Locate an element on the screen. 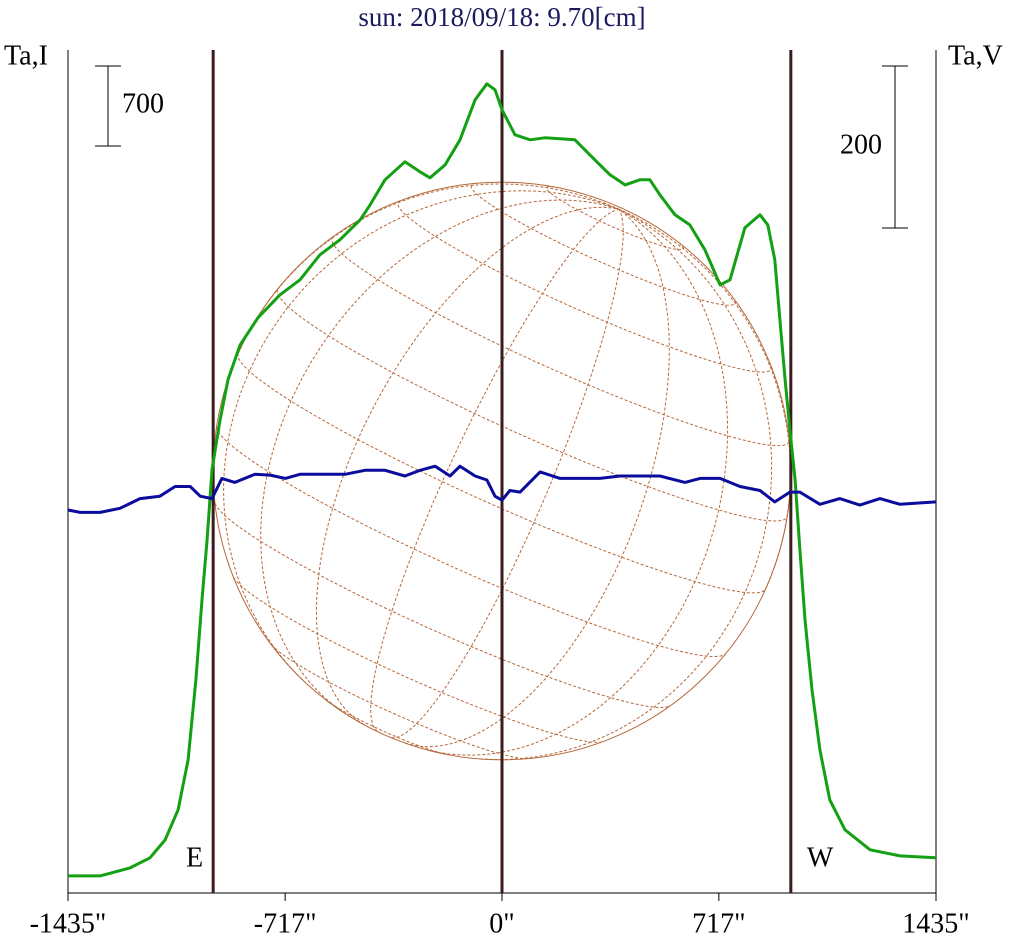 The width and height of the screenshot is (1009, 941). data-line is located at coordinates (502, 489).